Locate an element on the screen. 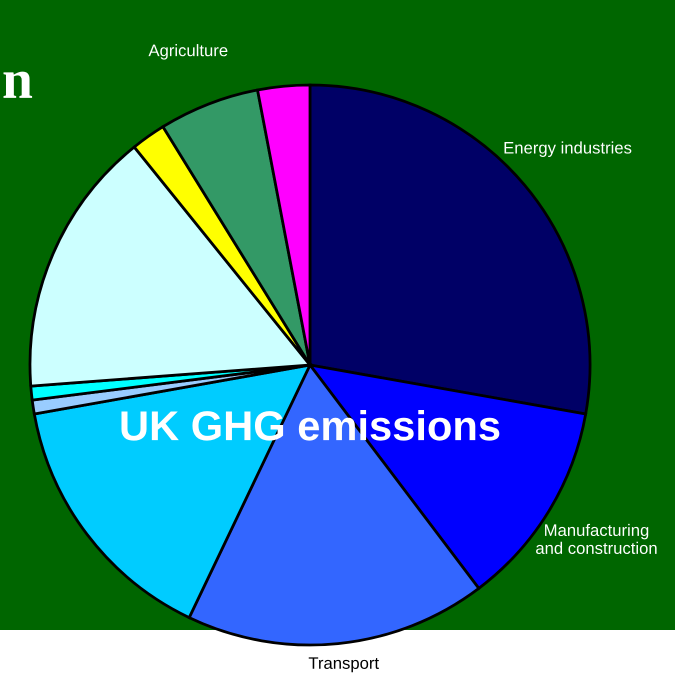  slice-label: Manufacturing and construction is located at coordinates (596, 539).